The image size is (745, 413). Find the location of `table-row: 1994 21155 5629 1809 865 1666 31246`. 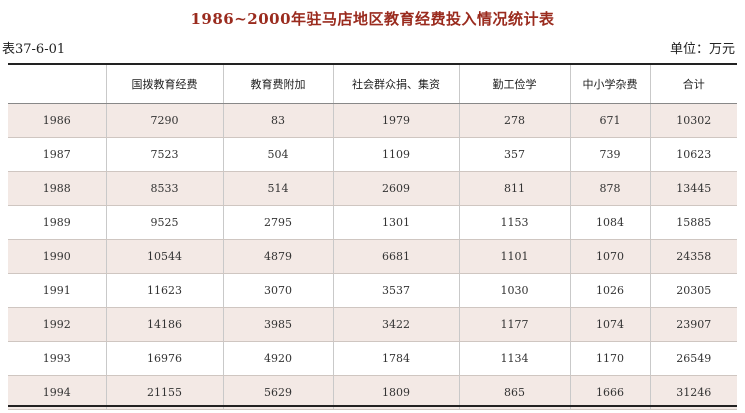

table-row: 1994 21155 5629 1809 865 1666 31246 is located at coordinates (372, 392).